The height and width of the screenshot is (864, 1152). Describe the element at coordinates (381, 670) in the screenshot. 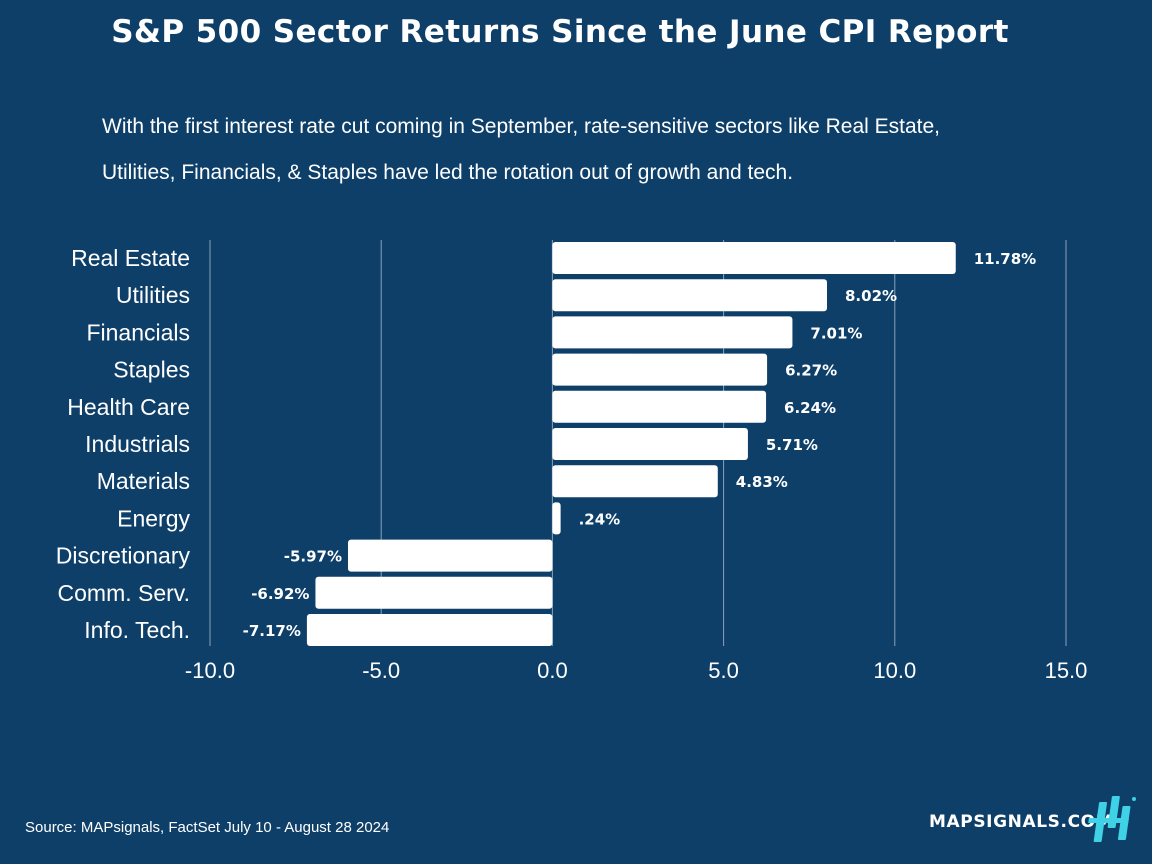

I see `x-tick-label-1: -5.0` at that location.